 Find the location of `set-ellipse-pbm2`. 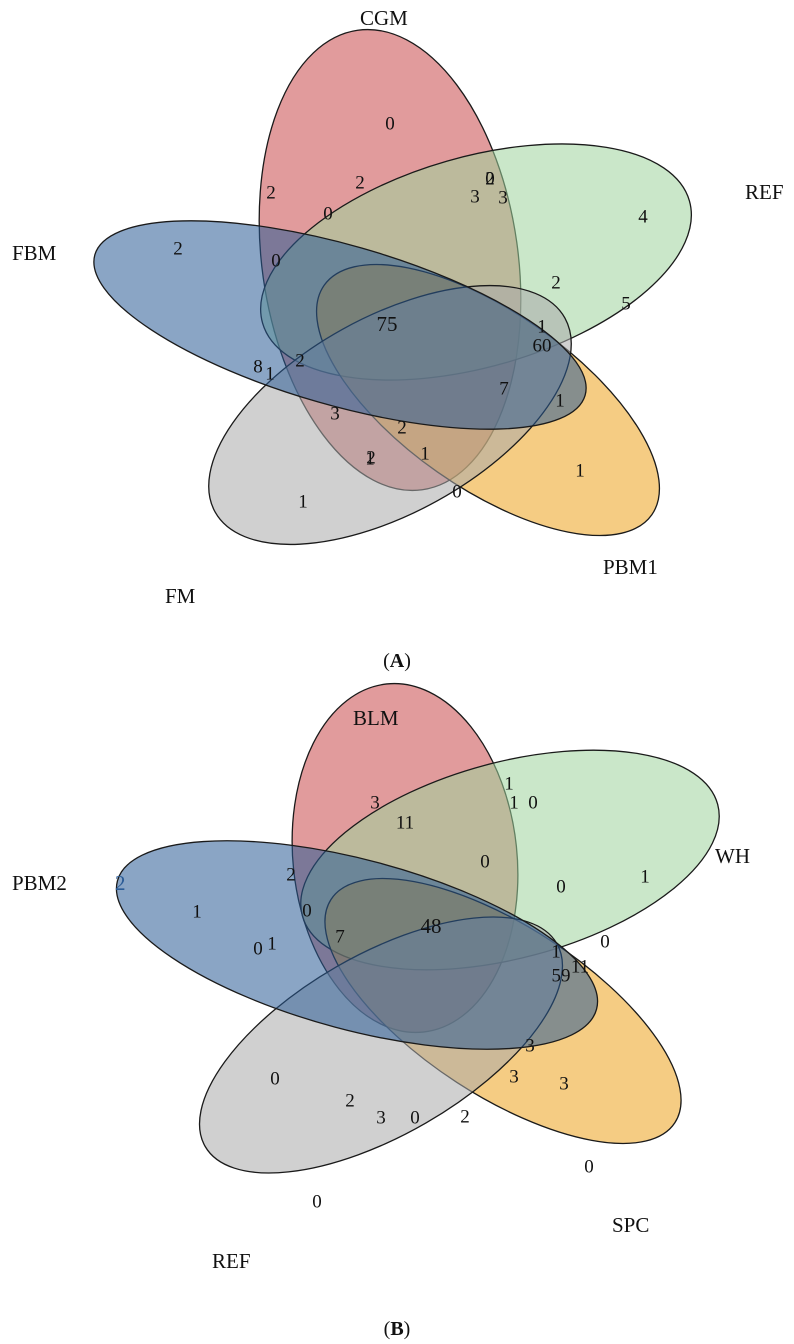

set-ellipse-pbm2 is located at coordinates (357, 945).